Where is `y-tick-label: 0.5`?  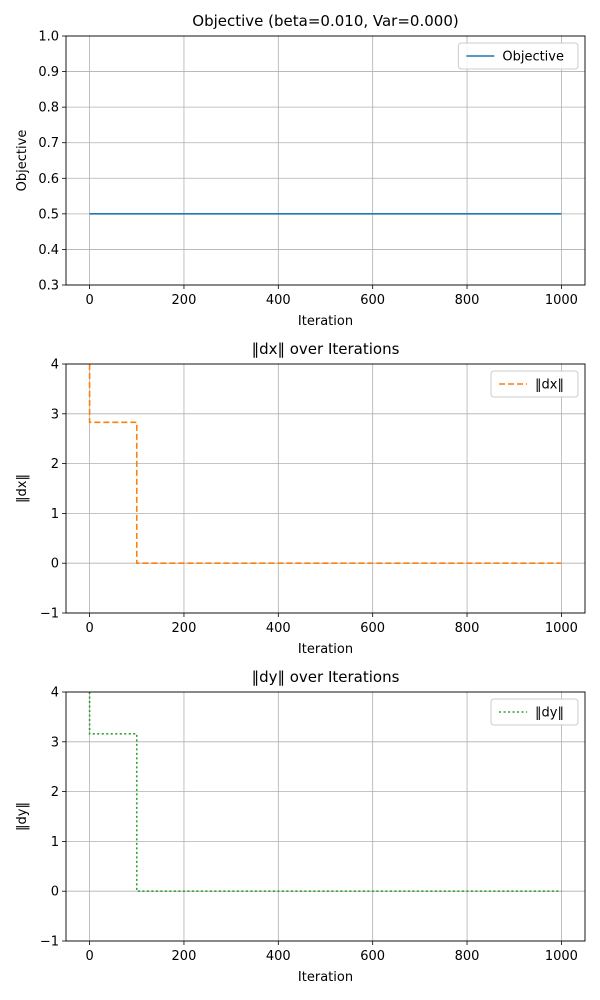 y-tick-label: 0.5 is located at coordinates (48, 214).